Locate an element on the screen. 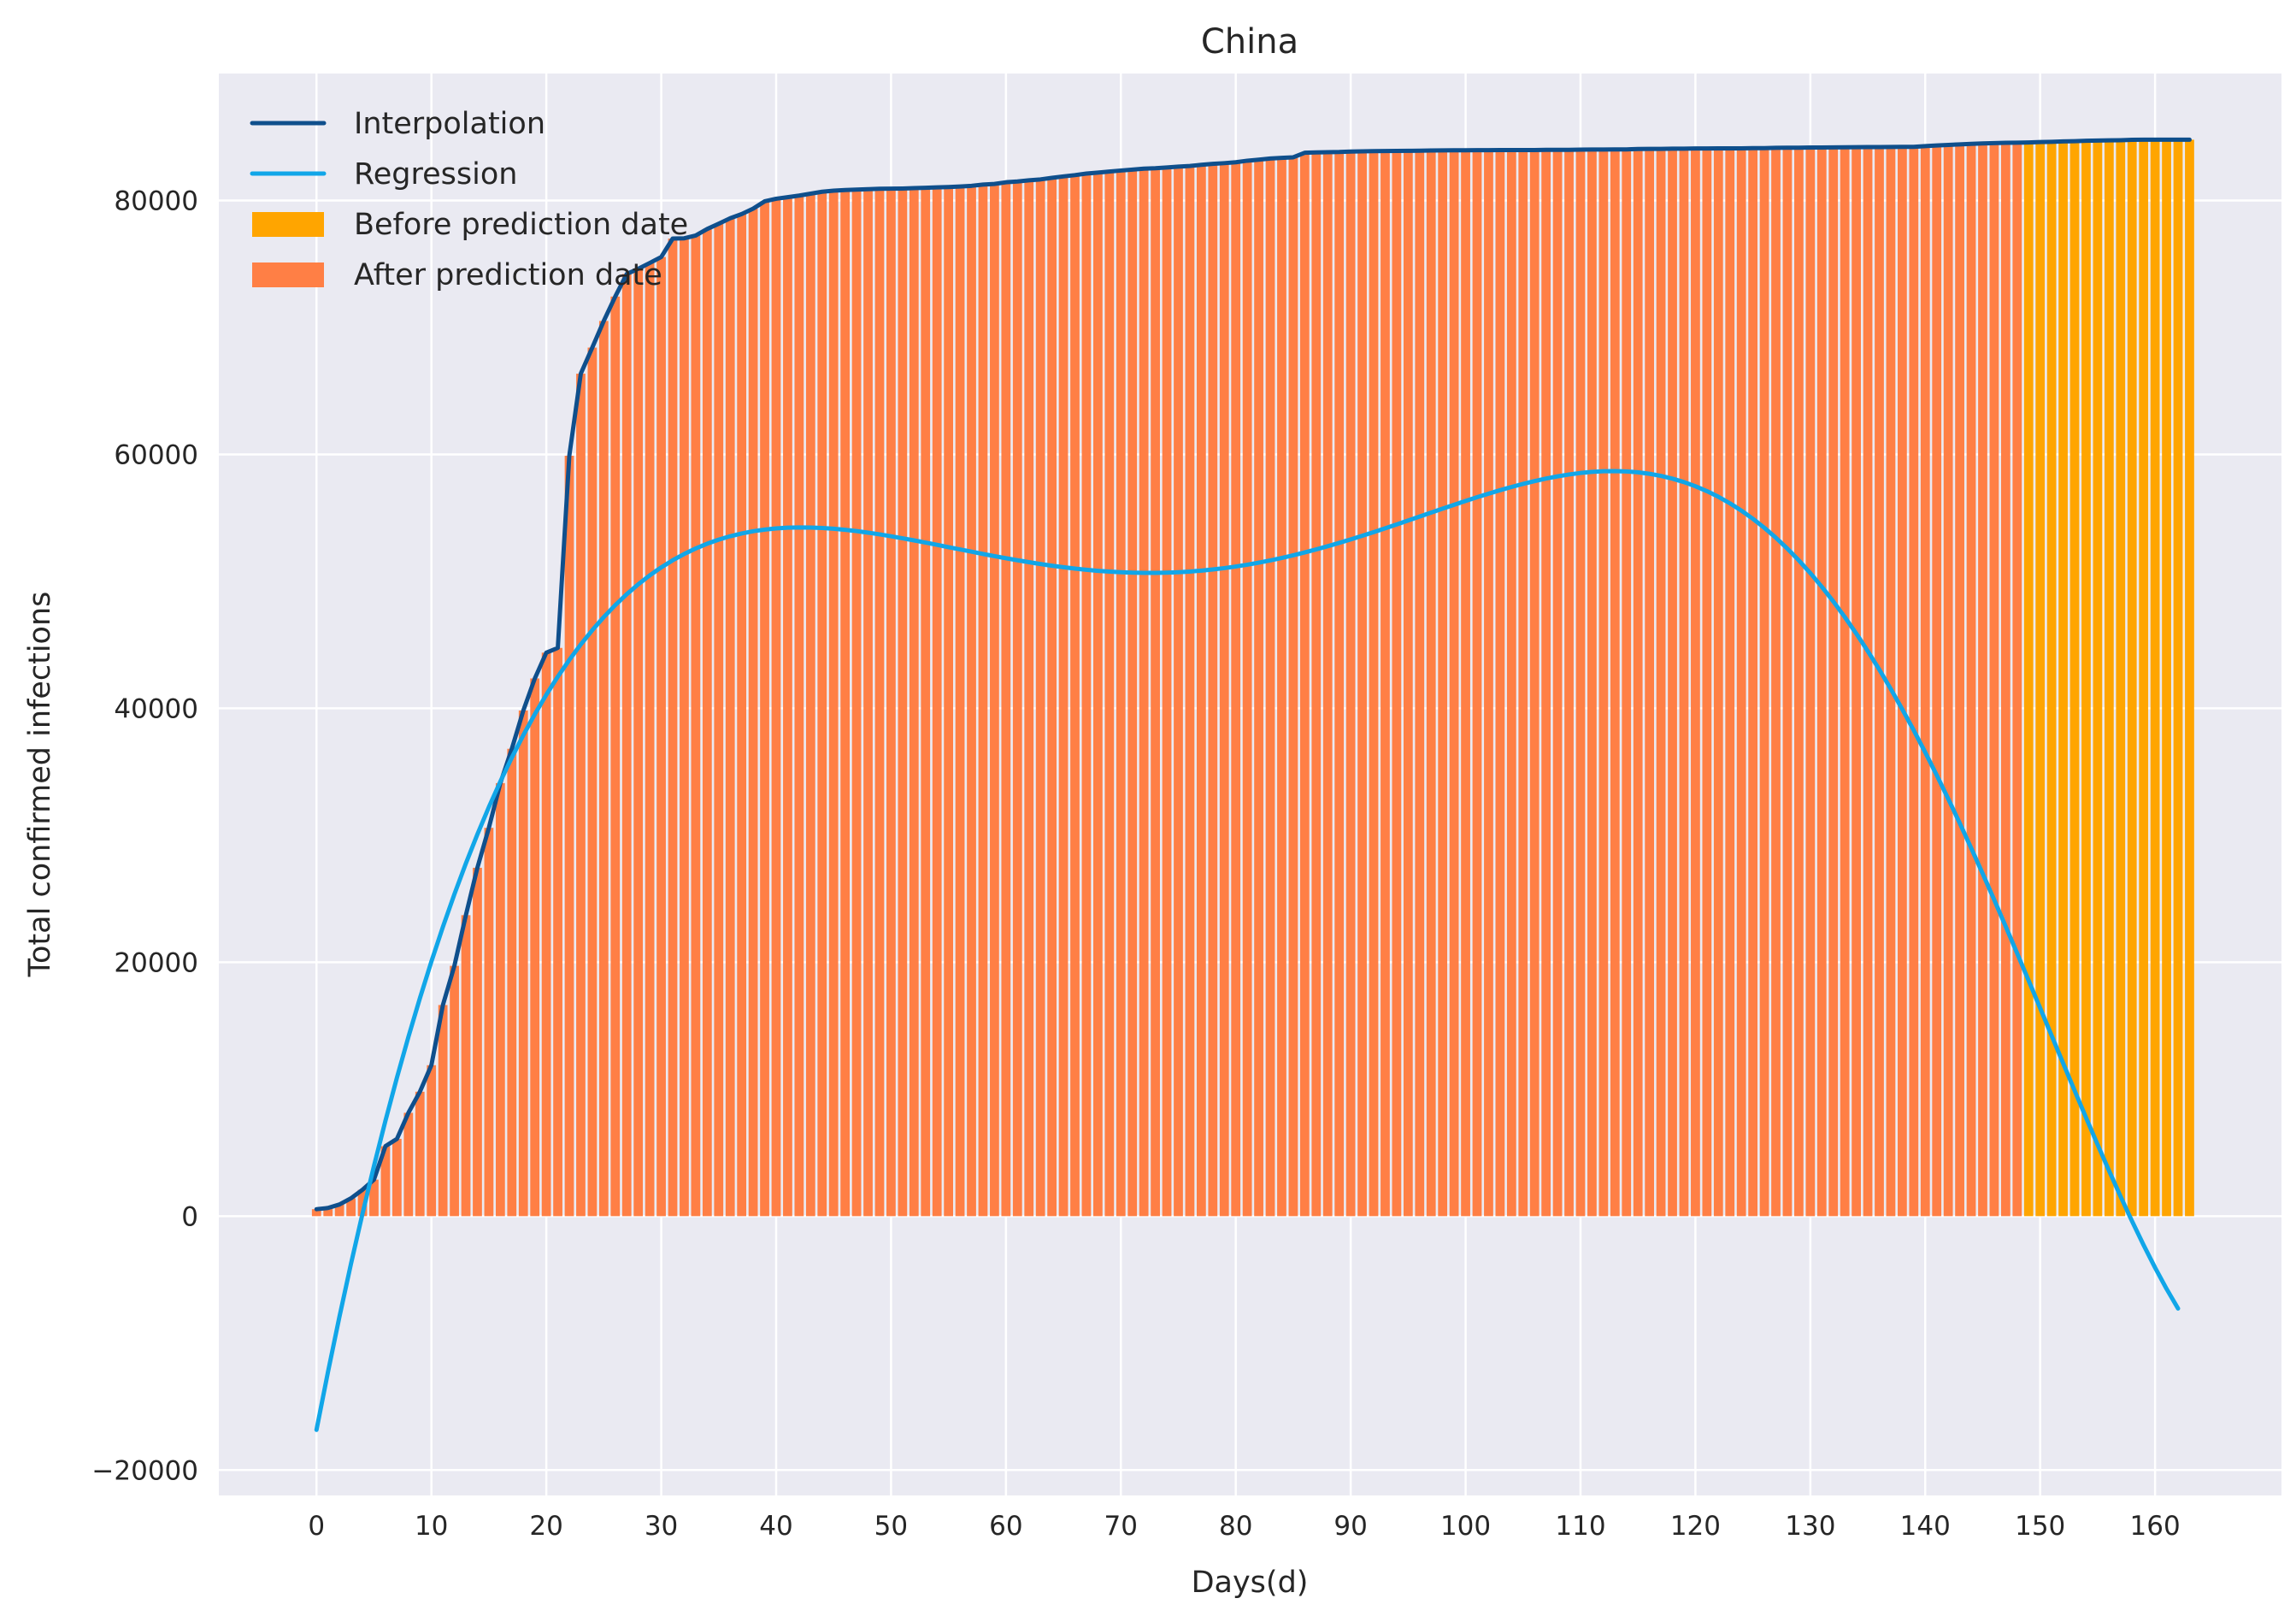  y-tick-label: 0 is located at coordinates (189, 1216).